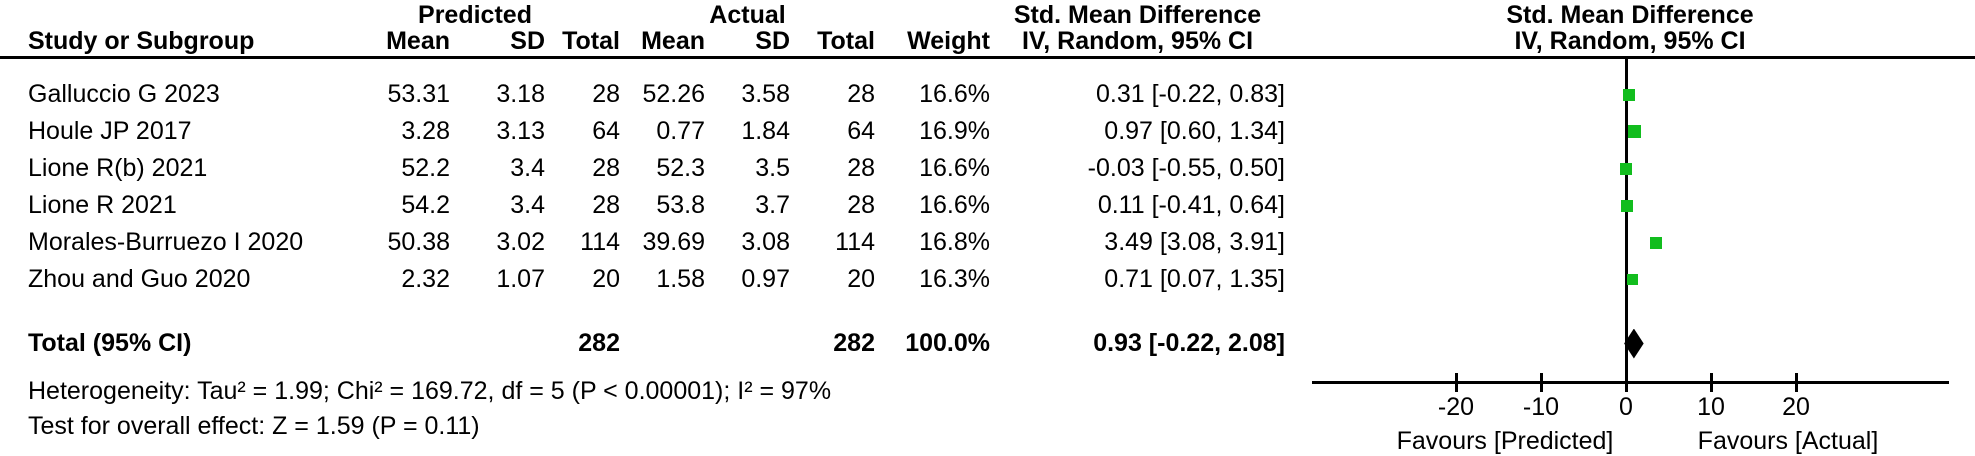 The width and height of the screenshot is (1975, 456). Describe the element at coordinates (165, 15) in the screenshot. I see `spacer` at that location.